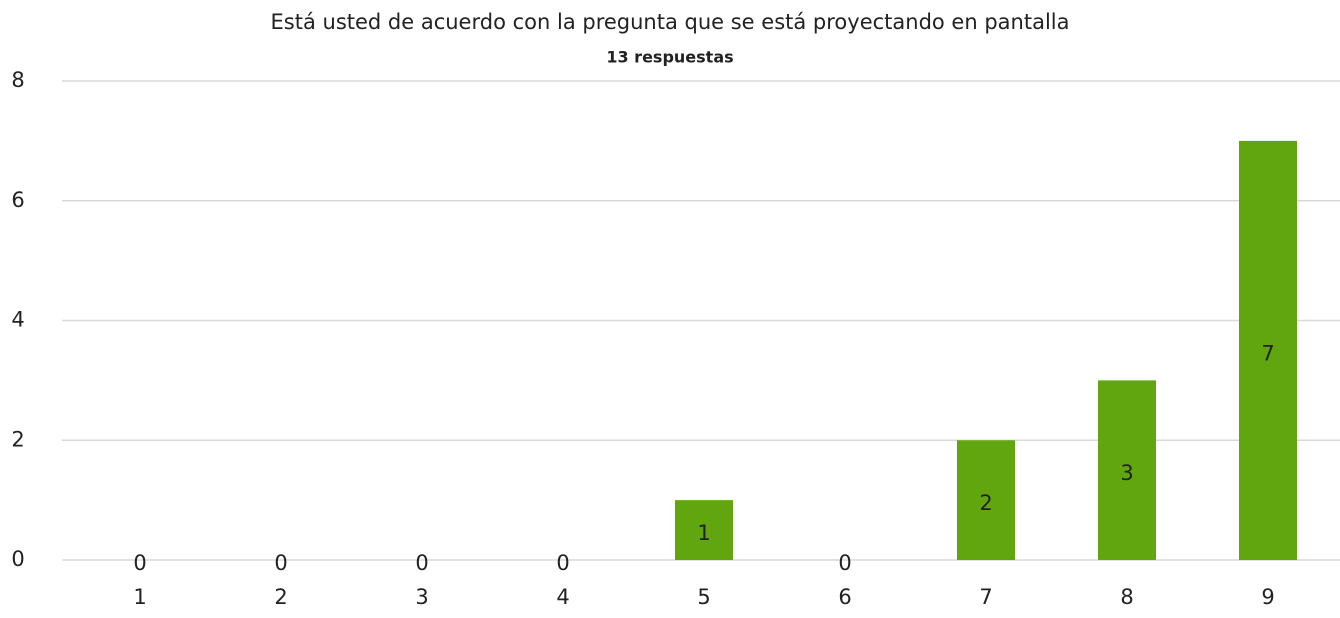 The width and height of the screenshot is (1340, 618). What do you see at coordinates (1267, 353) in the screenshot?
I see `data-label: 7` at bounding box center [1267, 353].